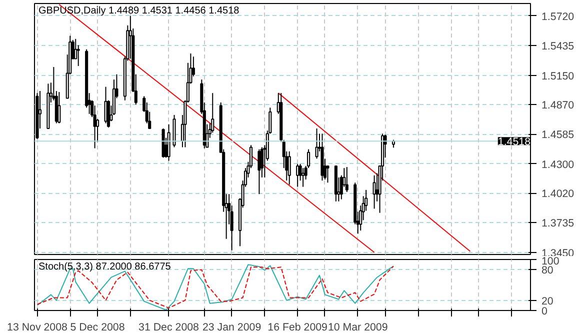 The width and height of the screenshot is (584, 336). Describe the element at coordinates (37, 328) in the screenshot. I see `x-tick-label: 13 Nov 2008` at that location.